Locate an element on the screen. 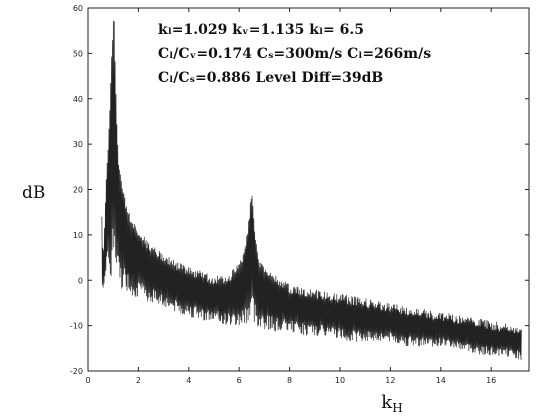 This screenshot has width=541, height=417. x-tick-label: 2 is located at coordinates (138, 380).